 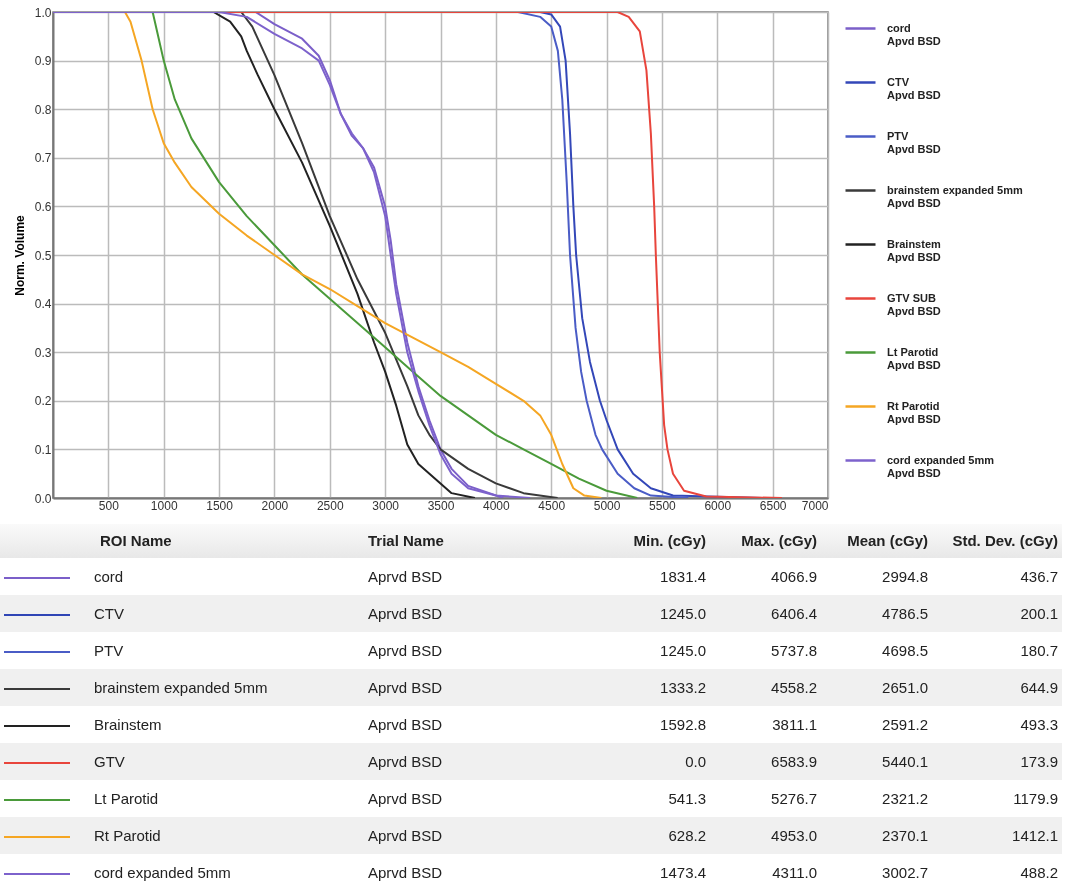 I want to click on text: 436.7, so click(x=1039, y=576).